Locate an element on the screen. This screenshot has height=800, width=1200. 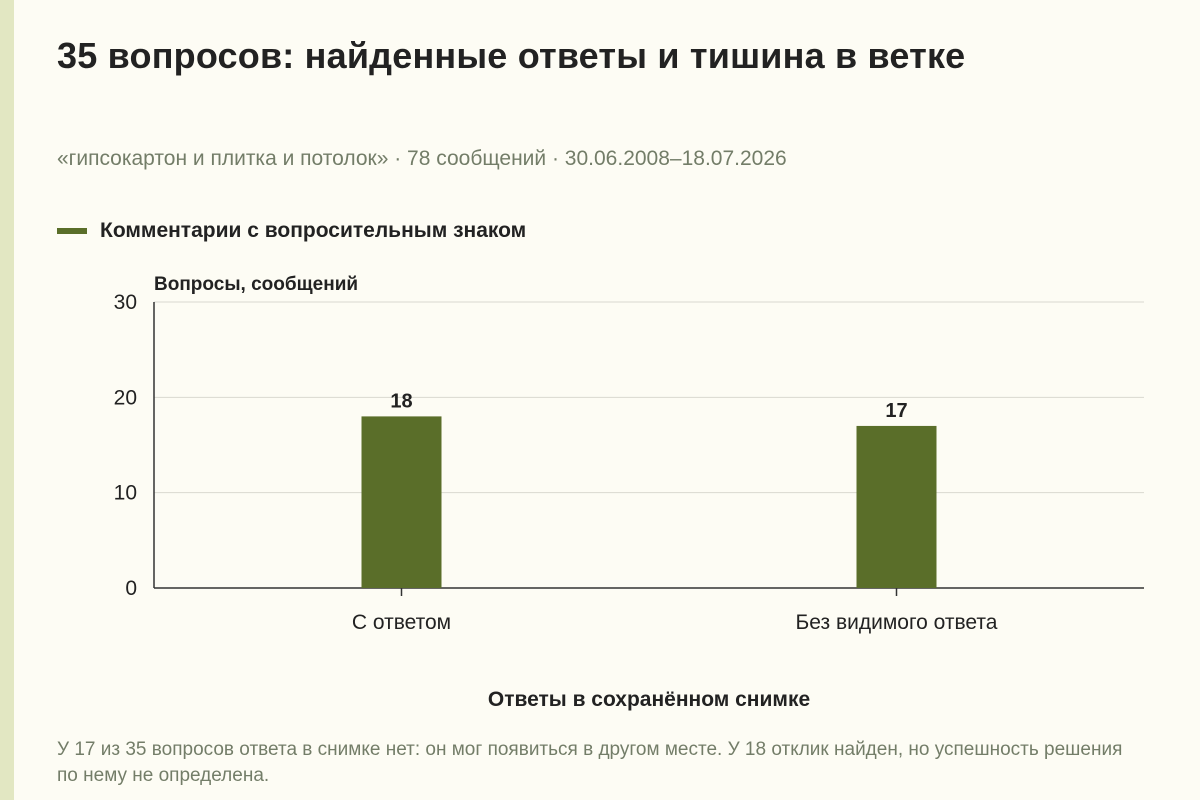
x-axis-label: Ответы в сохранённом снимке is located at coordinates (649, 699).